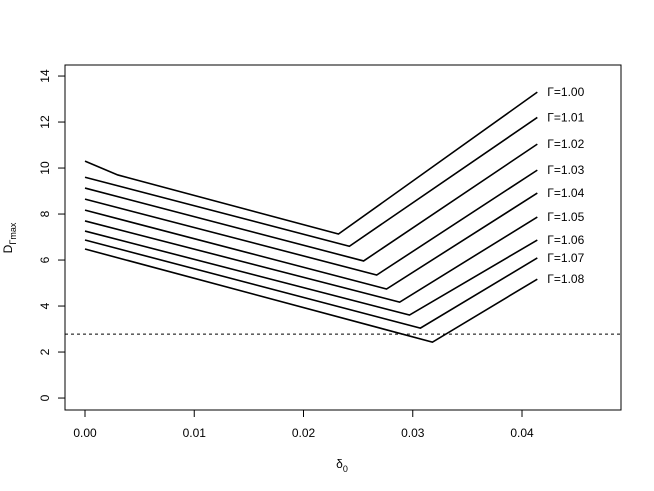 Image resolution: width=654 pixels, height=491 pixels. I want to click on legend-label: Γ=1.03, so click(565, 170).